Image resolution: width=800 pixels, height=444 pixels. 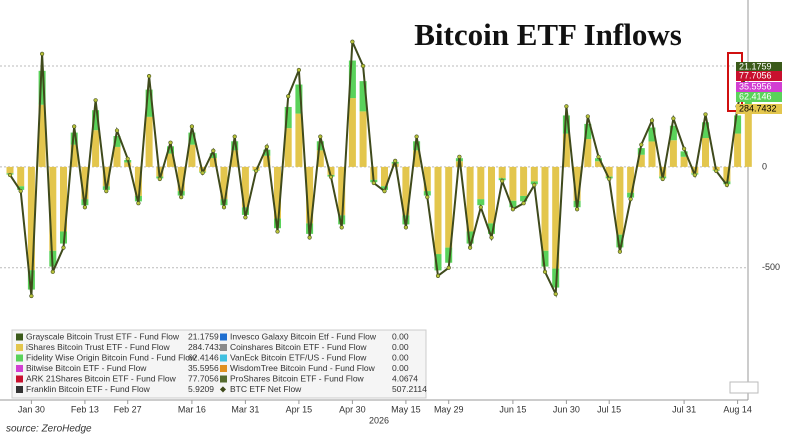 I want to click on legend-label: BTC ETF Net Flow, so click(x=266, y=389).